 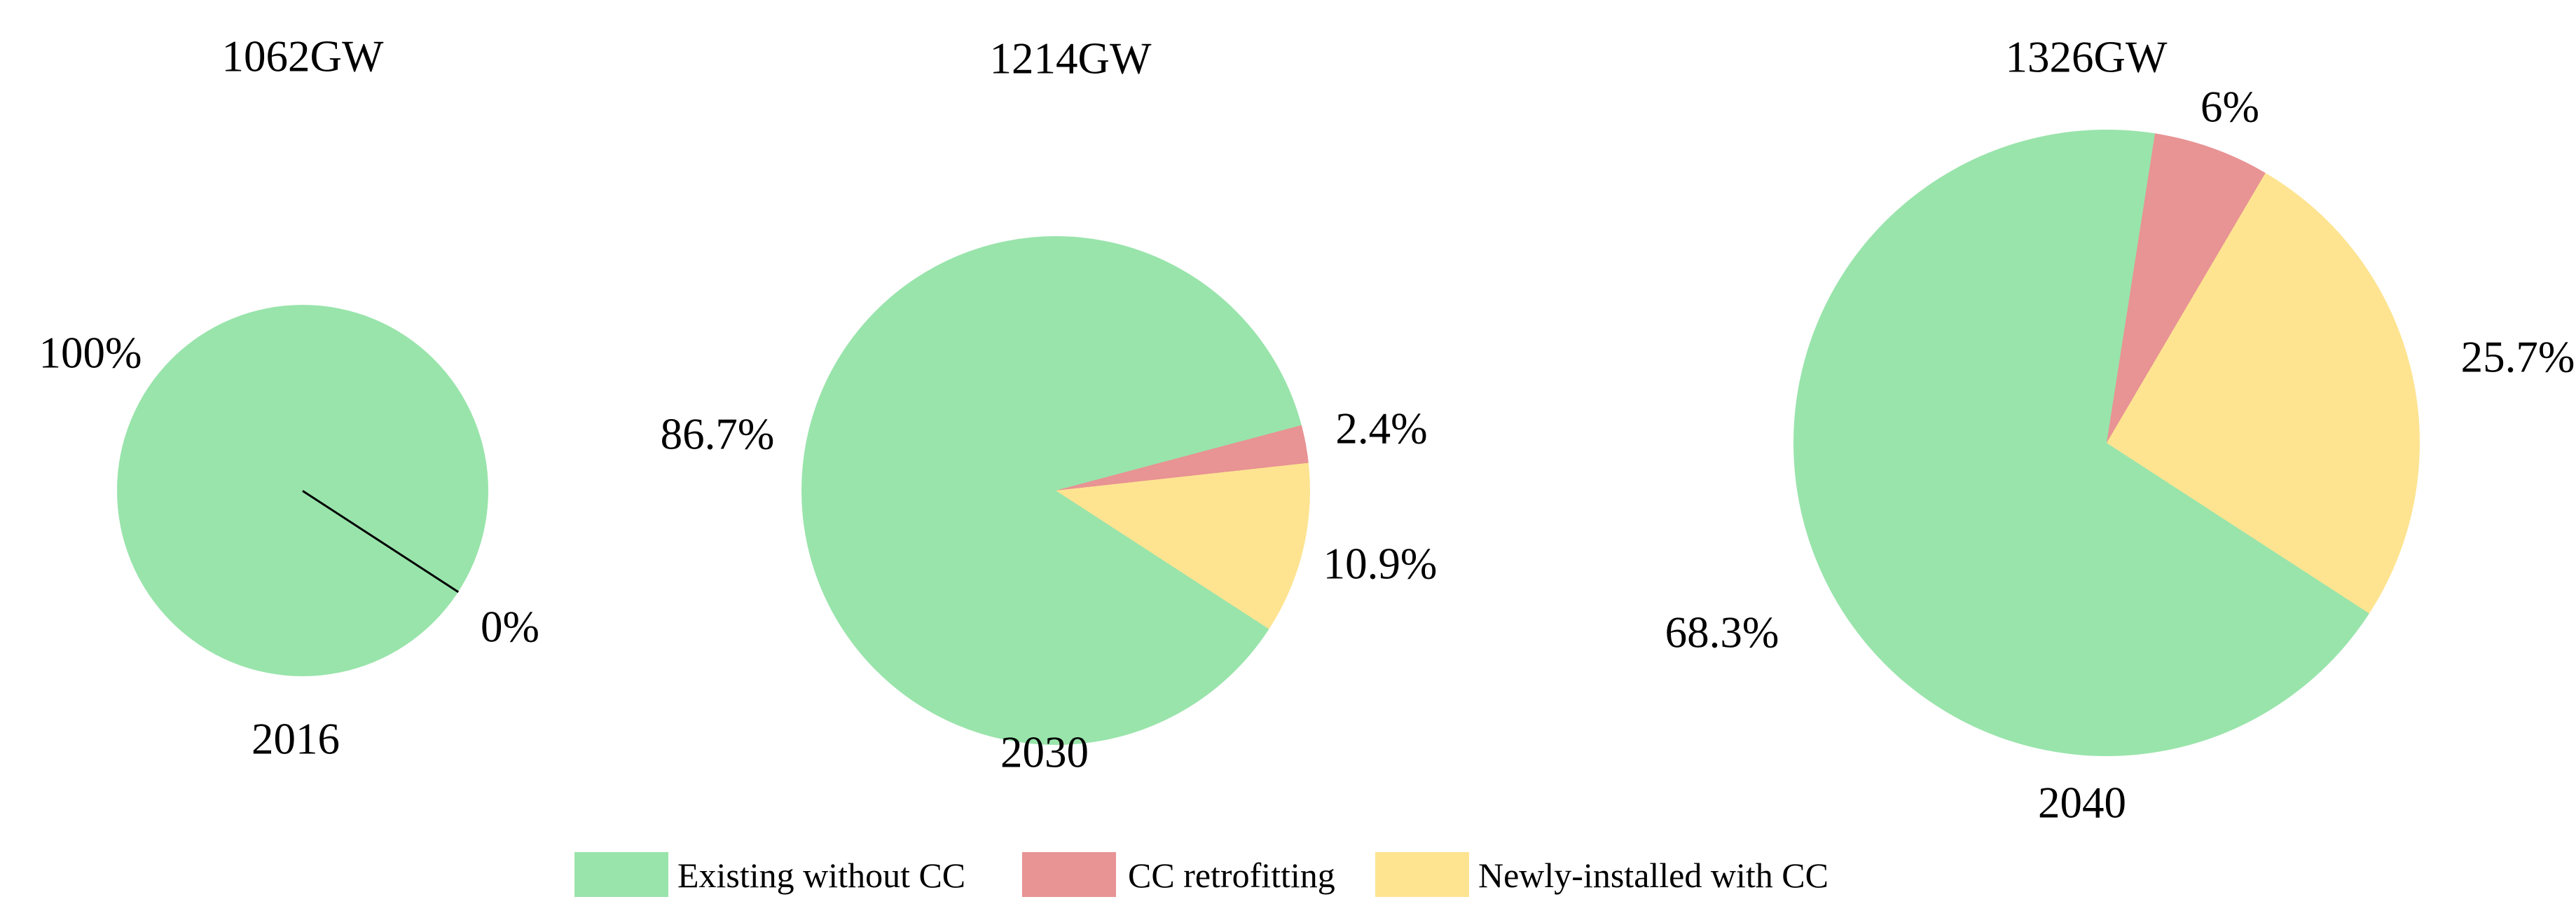 What do you see at coordinates (1653, 875) in the screenshot?
I see `legend-label-newly: Newly-installed with CC` at bounding box center [1653, 875].